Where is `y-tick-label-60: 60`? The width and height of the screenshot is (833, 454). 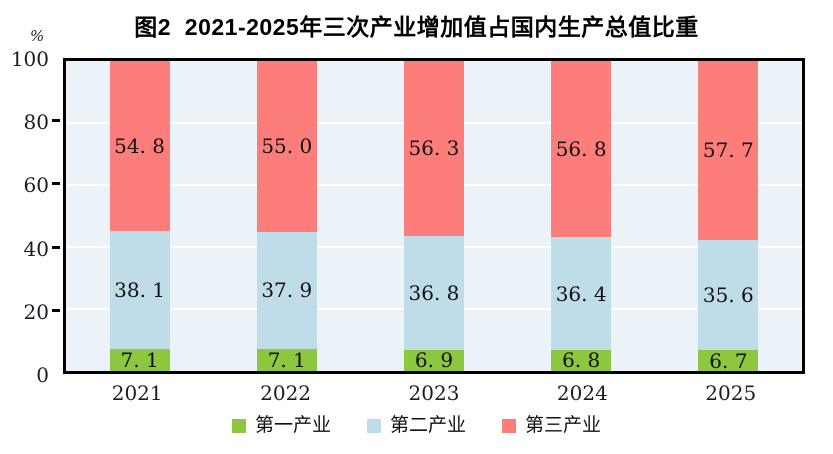 y-tick-label-60: 60 is located at coordinates (36, 185).